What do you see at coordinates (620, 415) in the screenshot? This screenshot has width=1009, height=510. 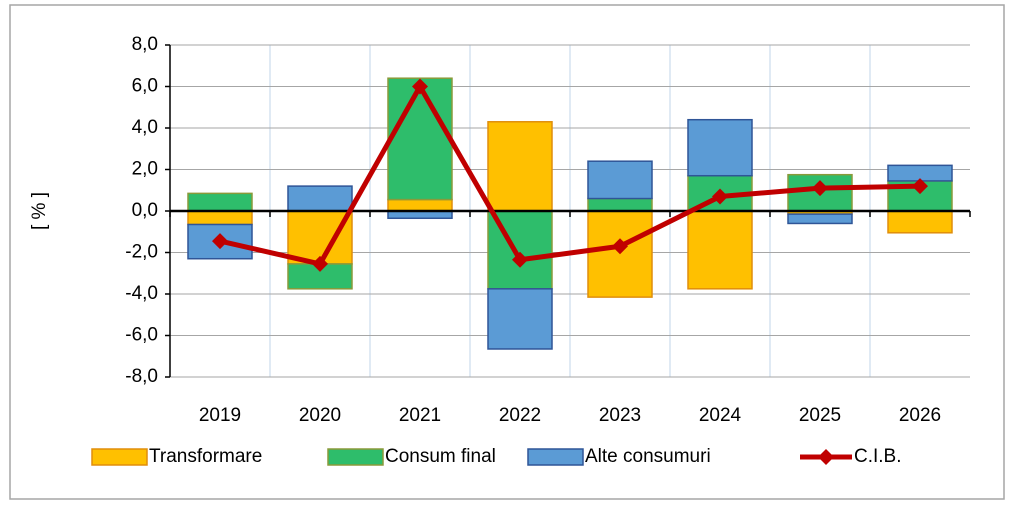 I see `x-tick-label: 2023` at bounding box center [620, 415].